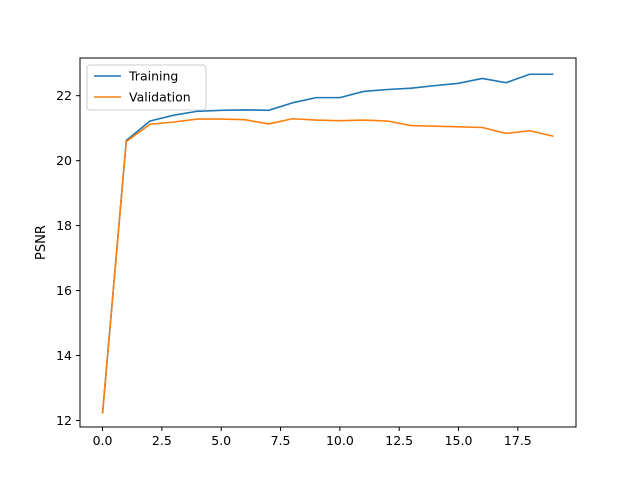 This screenshot has height=480, width=640. I want to click on y-tick-label: 20, so click(64, 160).